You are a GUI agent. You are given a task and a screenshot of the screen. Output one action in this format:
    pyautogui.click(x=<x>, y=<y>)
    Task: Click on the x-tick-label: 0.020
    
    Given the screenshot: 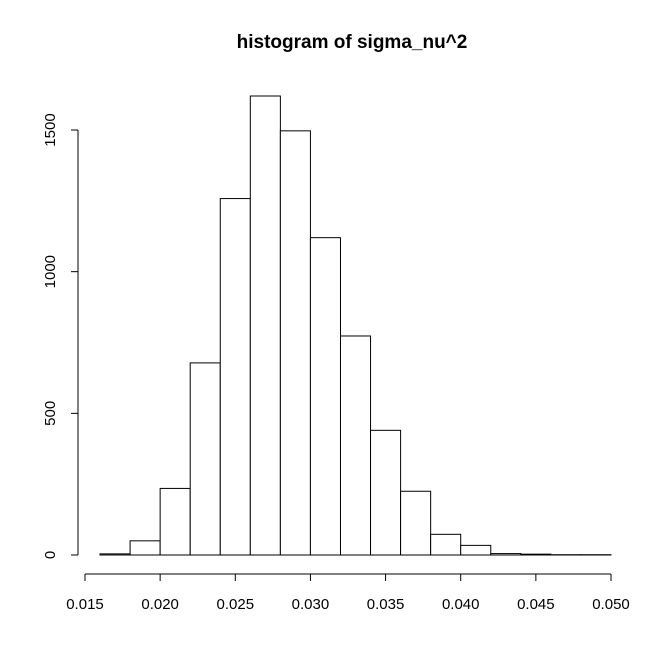 What is the action you would take?
    pyautogui.click(x=160, y=604)
    